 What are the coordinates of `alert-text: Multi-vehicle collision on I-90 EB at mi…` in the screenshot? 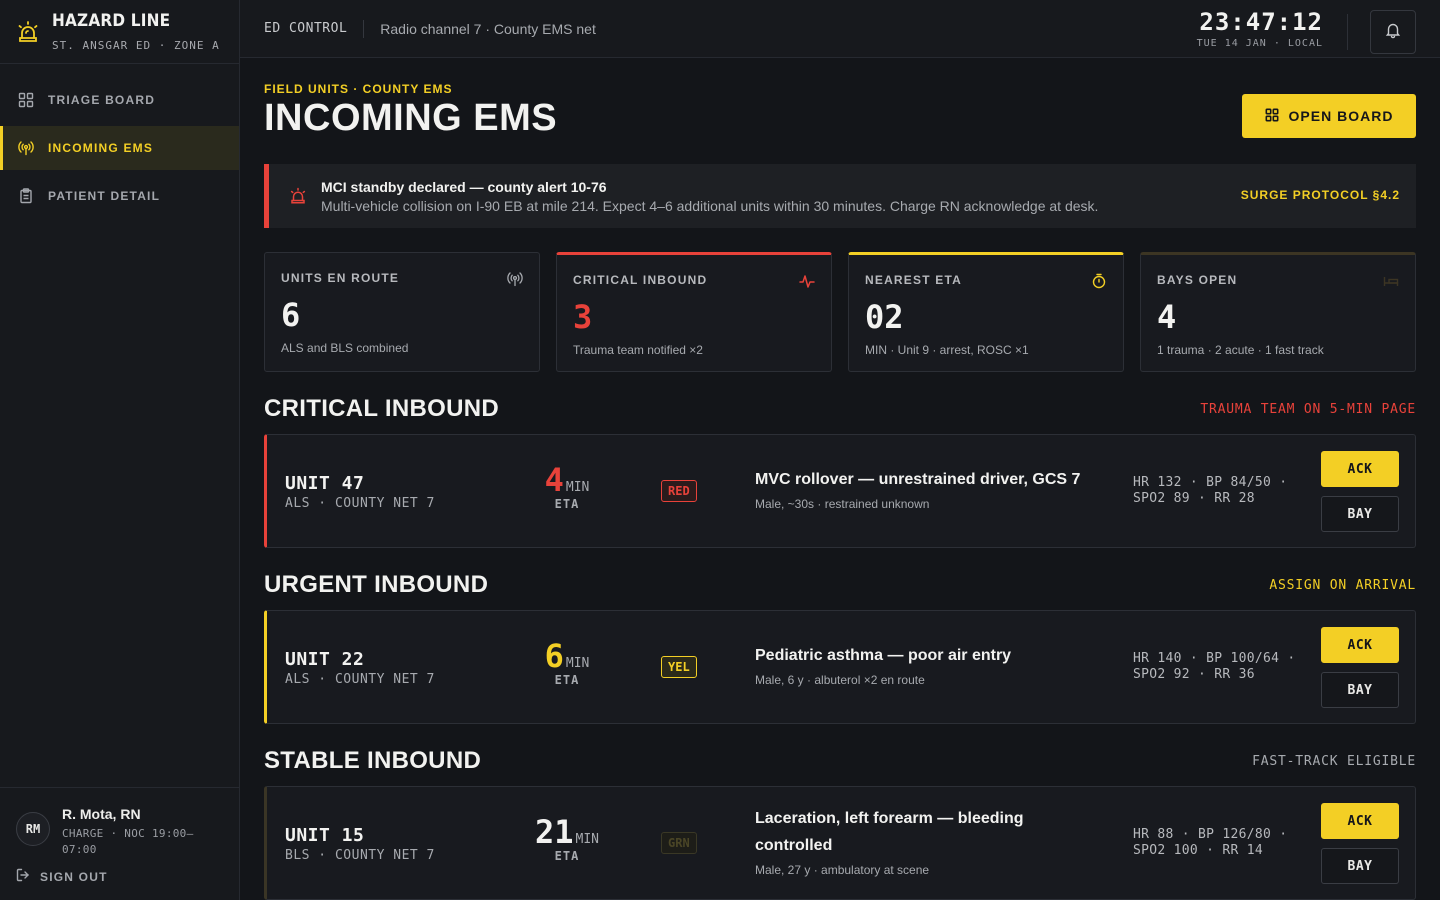 It's located at (710, 205).